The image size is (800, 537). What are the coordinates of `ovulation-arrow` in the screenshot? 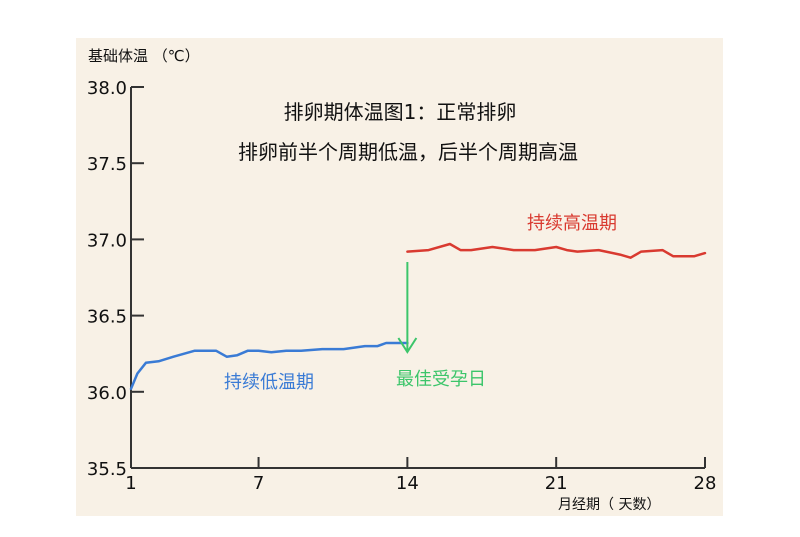 It's located at (407, 308).